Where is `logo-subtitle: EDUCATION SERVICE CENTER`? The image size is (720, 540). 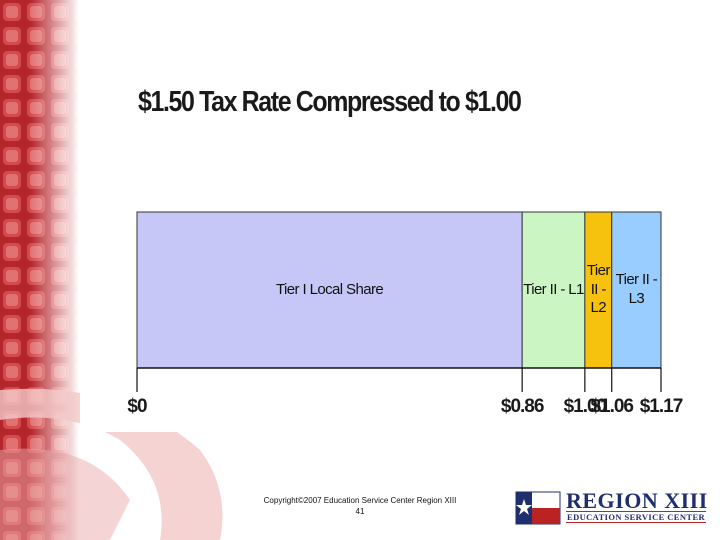 logo-subtitle: EDUCATION SERVICE CENTER is located at coordinates (636, 517).